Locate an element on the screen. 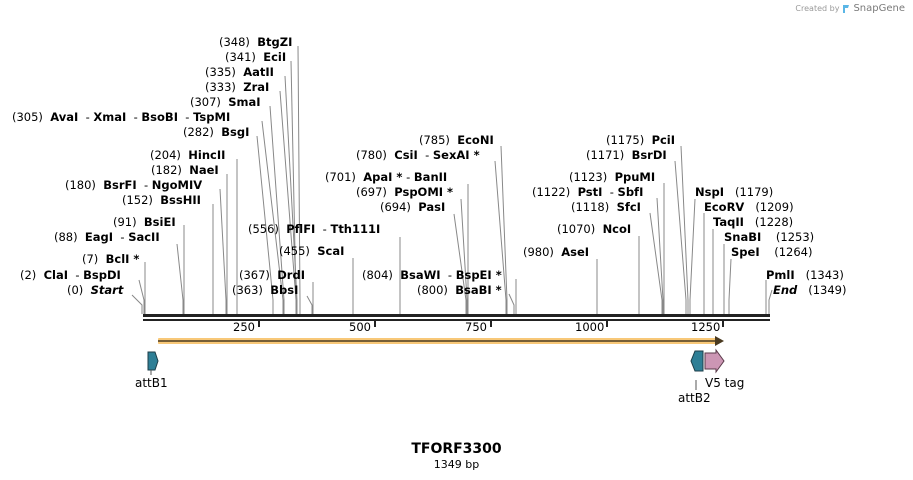 This screenshot has height=480, width=913. site-bcli: (7) BclI * is located at coordinates (111, 259).